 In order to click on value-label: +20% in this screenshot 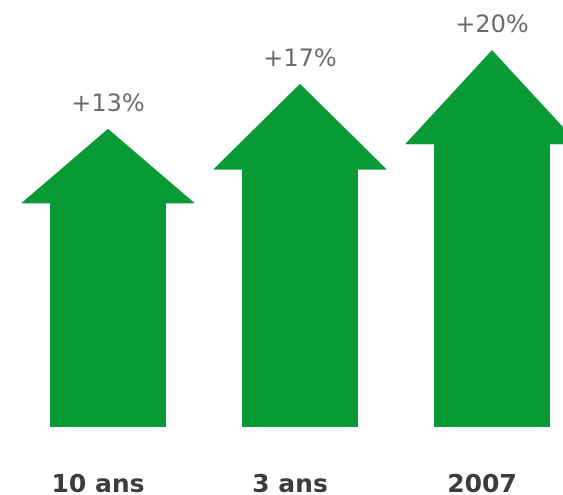, I will do `click(491, 24)`.